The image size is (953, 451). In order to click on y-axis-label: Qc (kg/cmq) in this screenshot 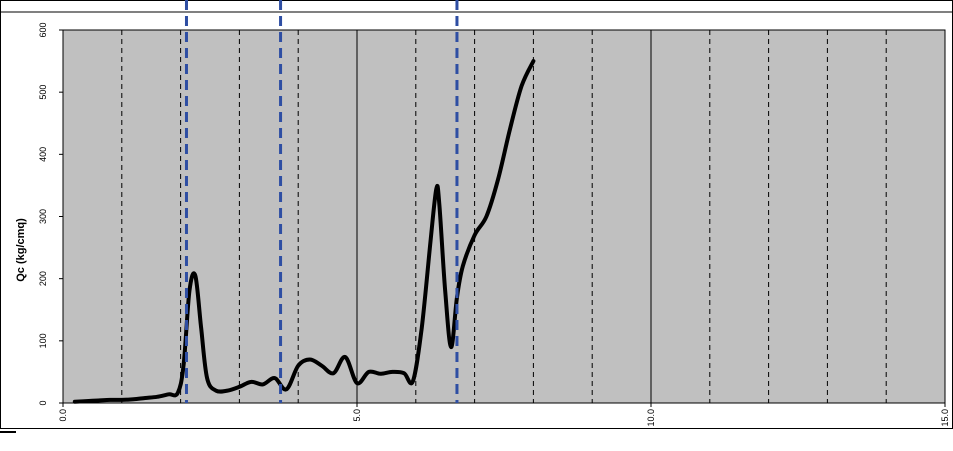, I will do `click(21, 250)`.